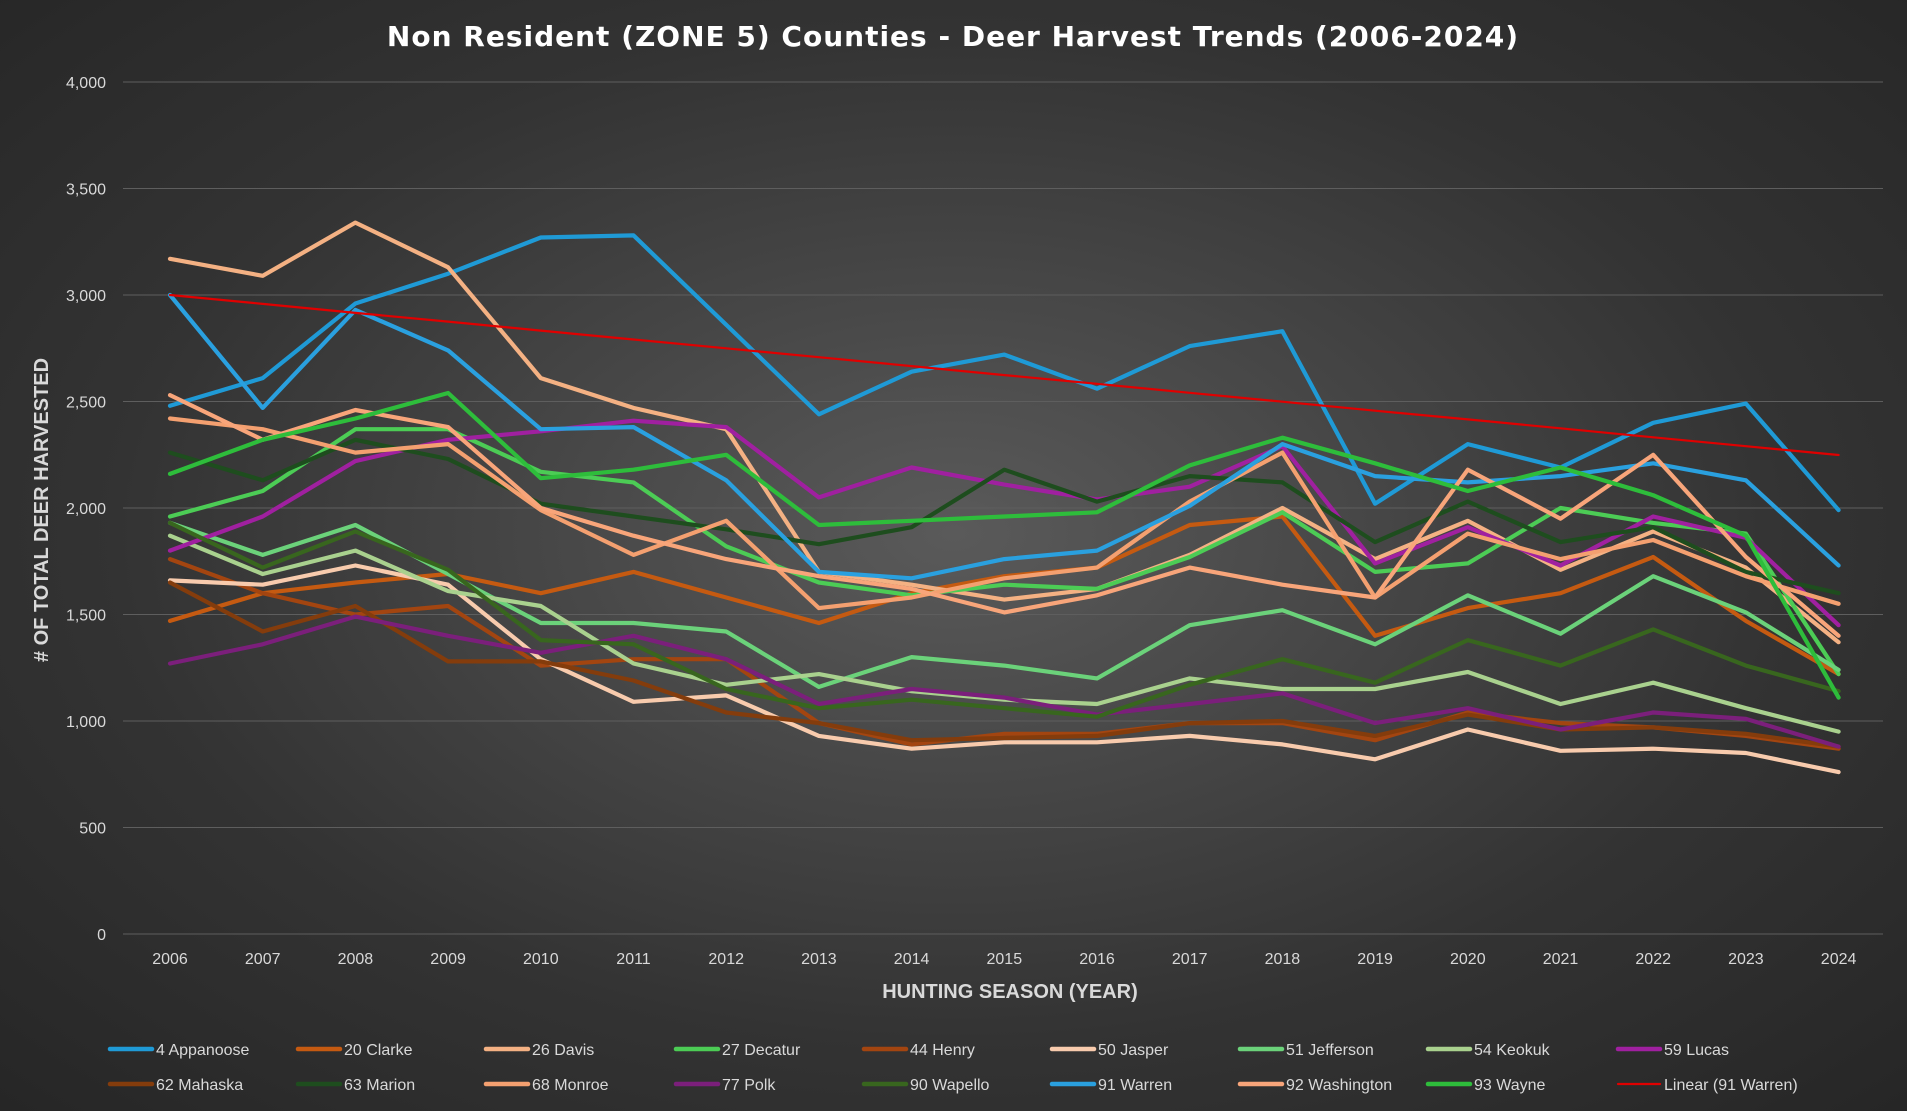  Describe the element at coordinates (86, 403) in the screenshot. I see `y-tick-label: 2,500` at that location.